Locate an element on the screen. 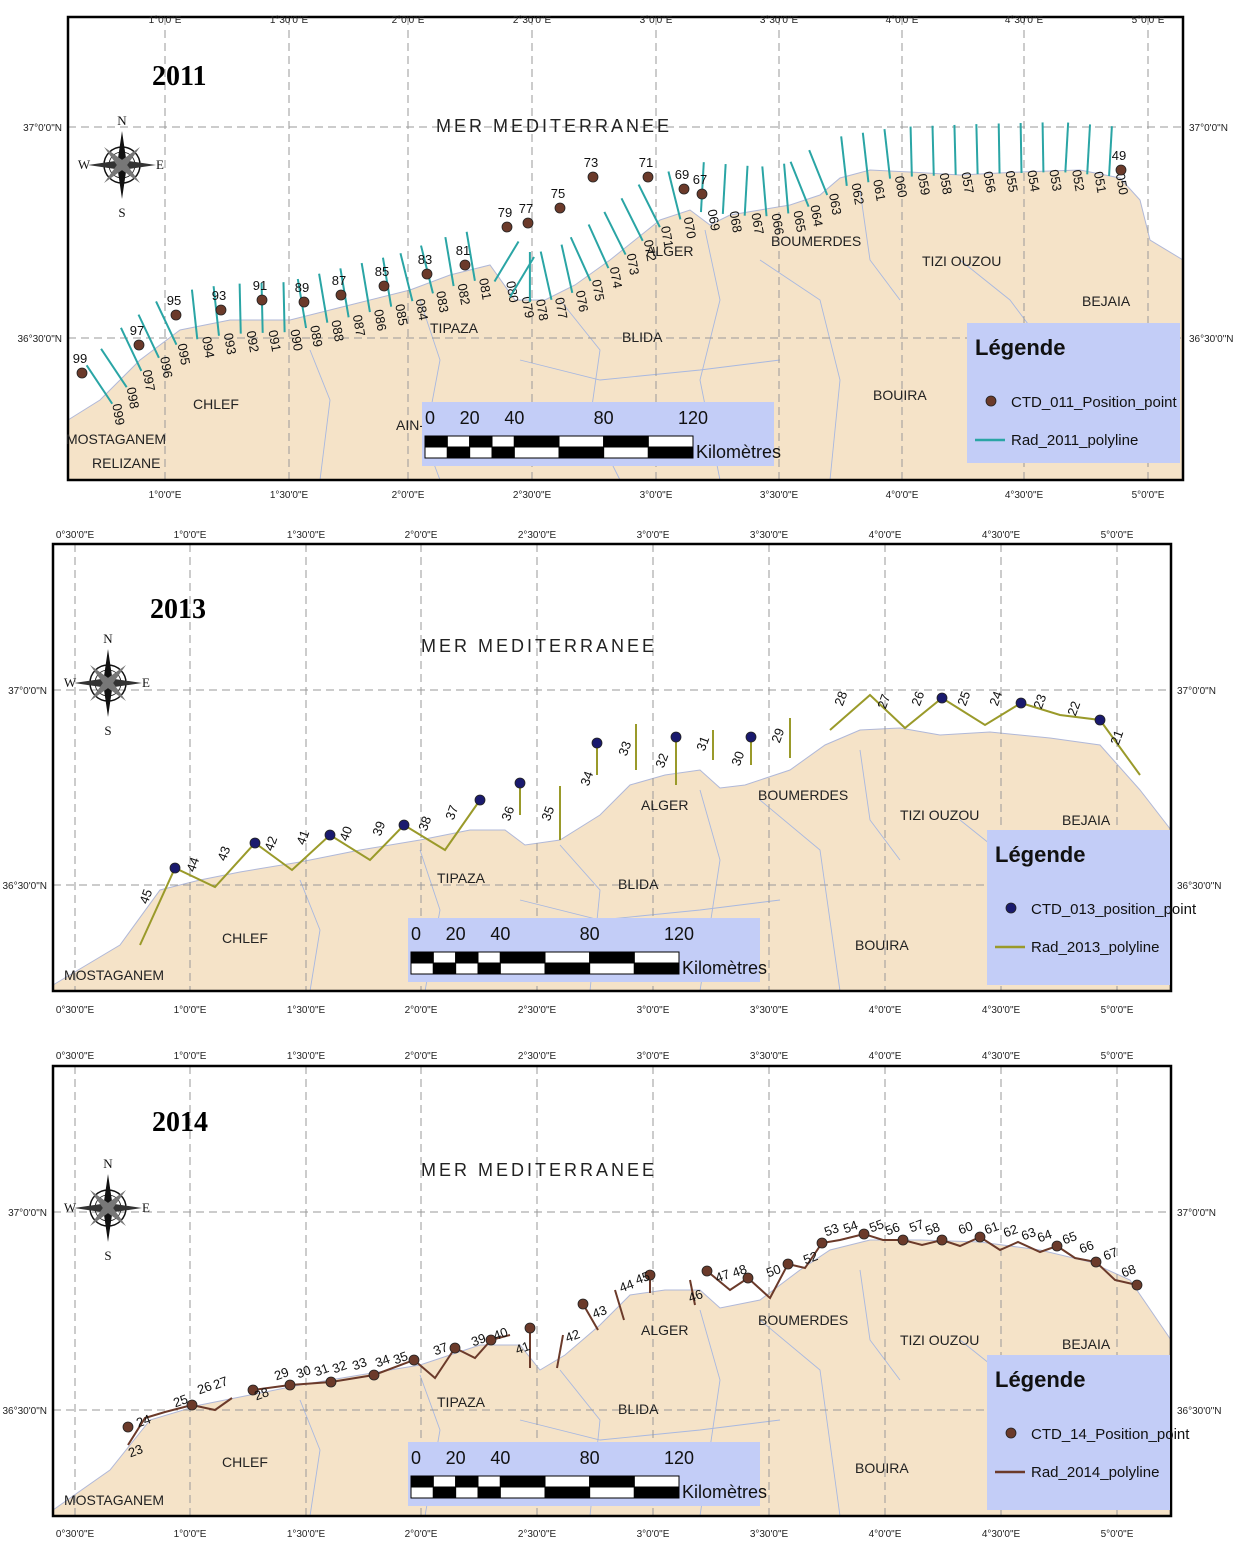 This screenshot has width=1237, height=1546. station-label: 36 is located at coordinates (507, 813).